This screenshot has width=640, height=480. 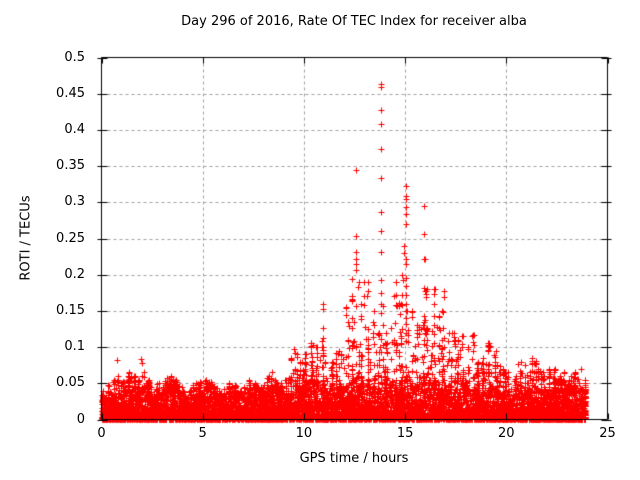 I want to click on x-axis-title: GPS time / hours, so click(x=354, y=458).